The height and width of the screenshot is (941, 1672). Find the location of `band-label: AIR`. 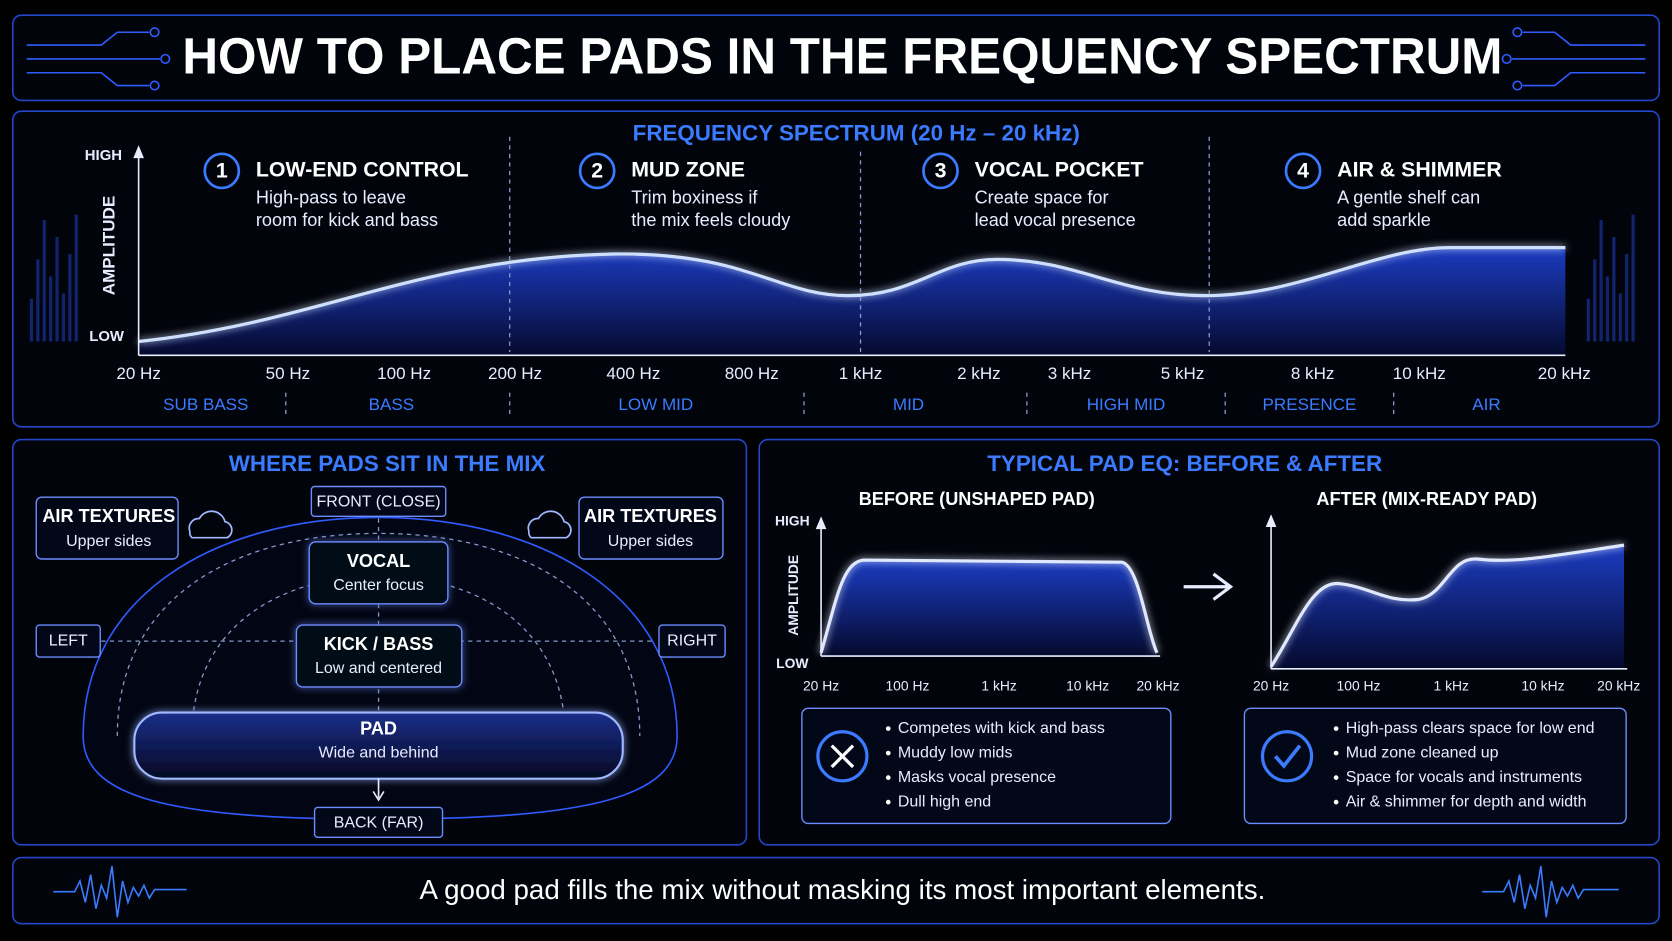

band-label: AIR is located at coordinates (1486, 404).